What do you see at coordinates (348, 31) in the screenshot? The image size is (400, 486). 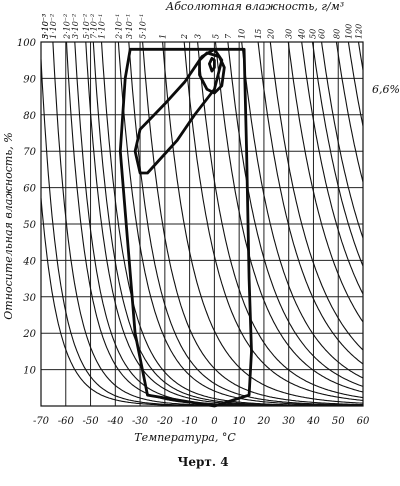 I see `curve-label: 100` at bounding box center [348, 31].